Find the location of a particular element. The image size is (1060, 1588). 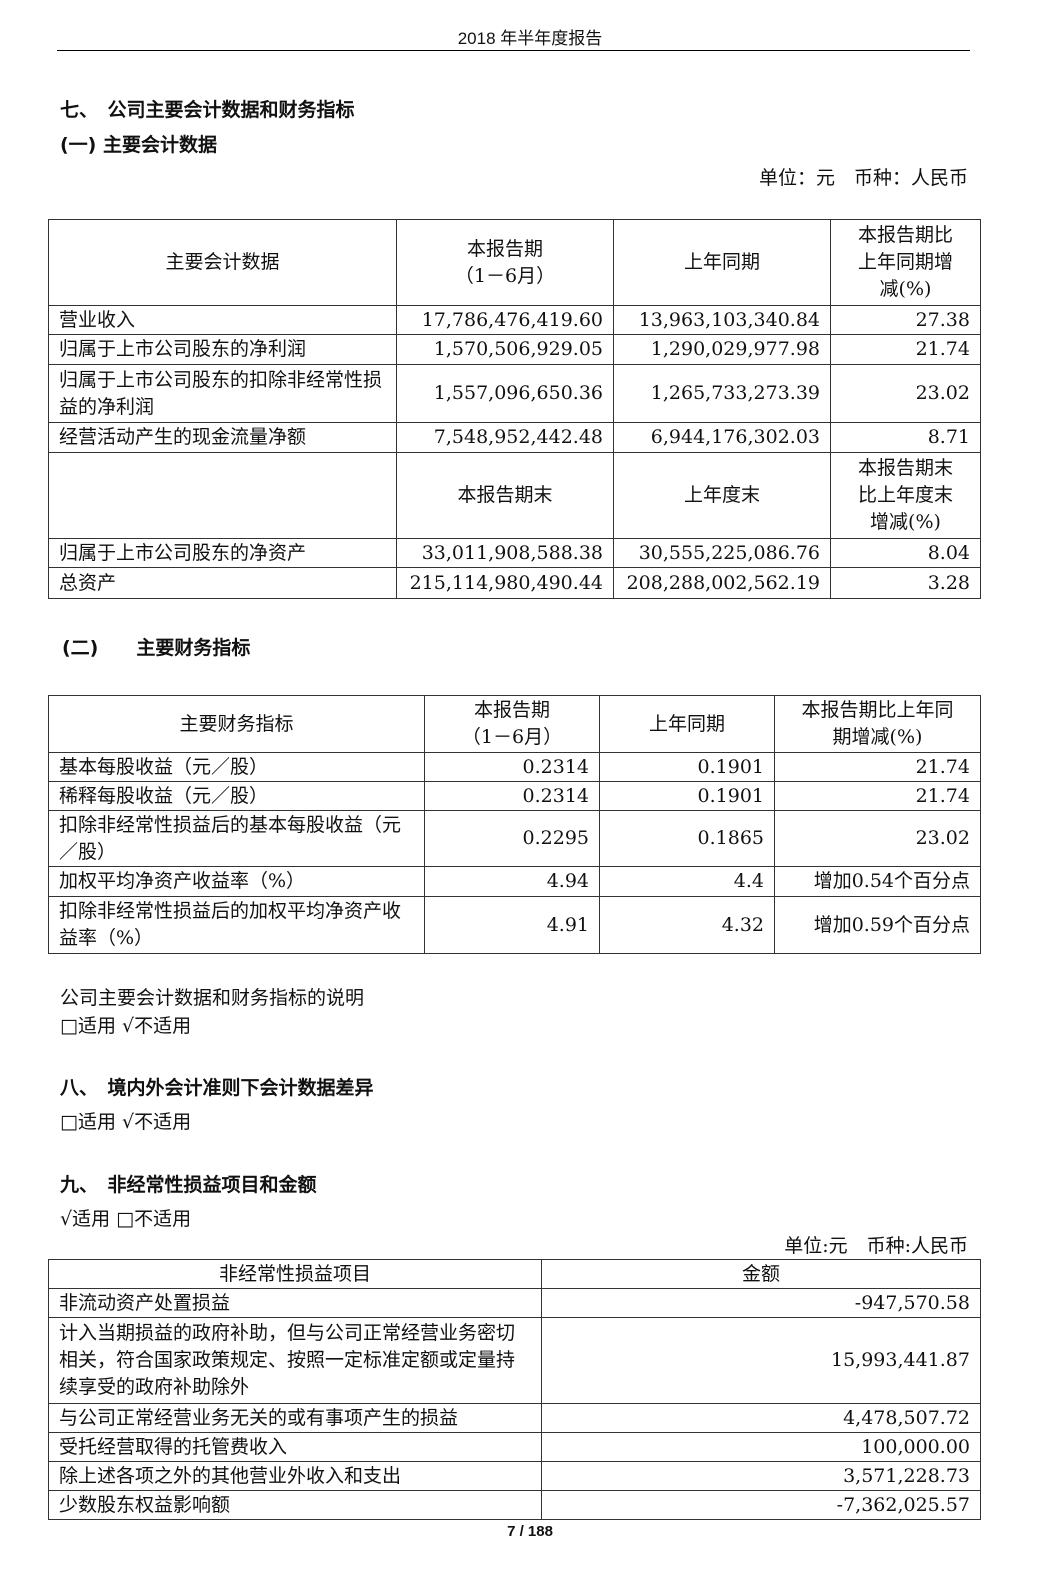

value-cell: 4,478,507.72 is located at coordinates (761, 1418).